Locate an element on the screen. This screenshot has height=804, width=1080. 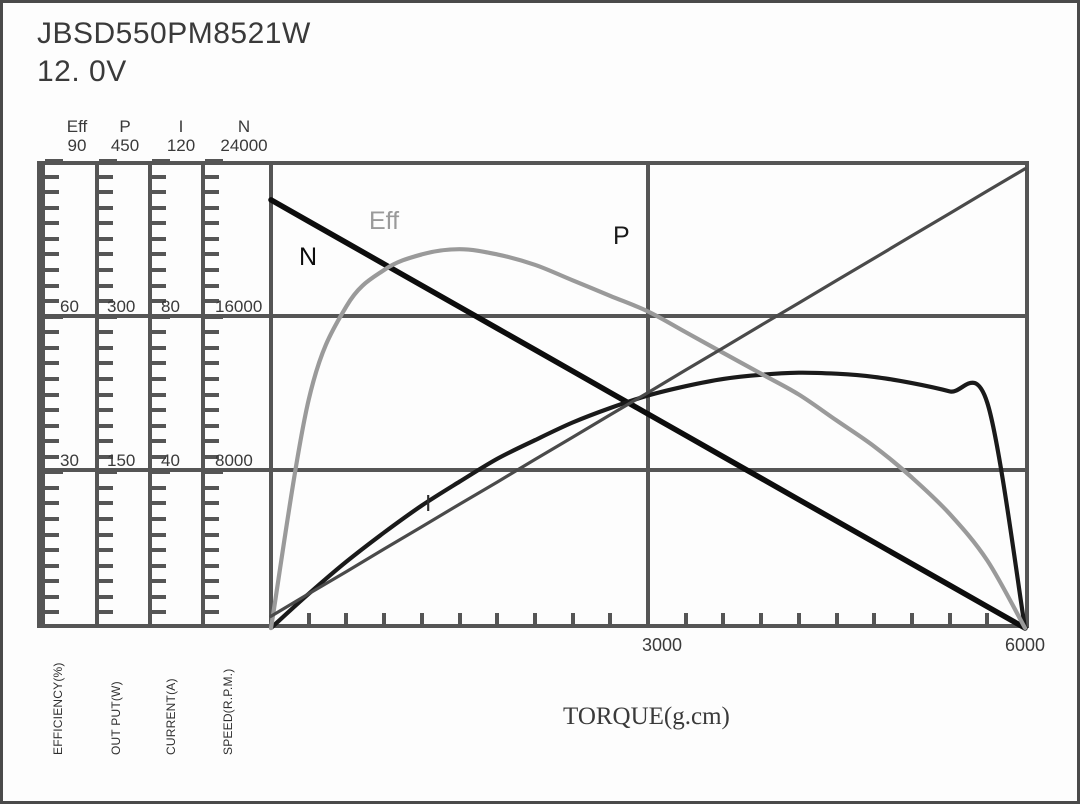
axis-caption-efficiency: EFFICIENCY(%) is located at coordinates (58, 708).